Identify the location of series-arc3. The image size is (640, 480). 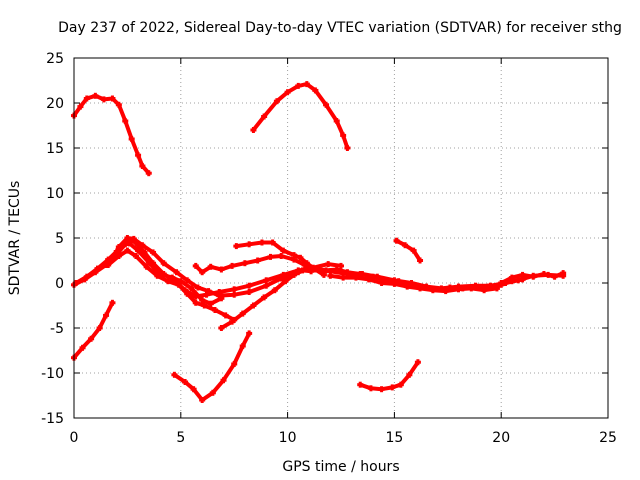
(93, 330).